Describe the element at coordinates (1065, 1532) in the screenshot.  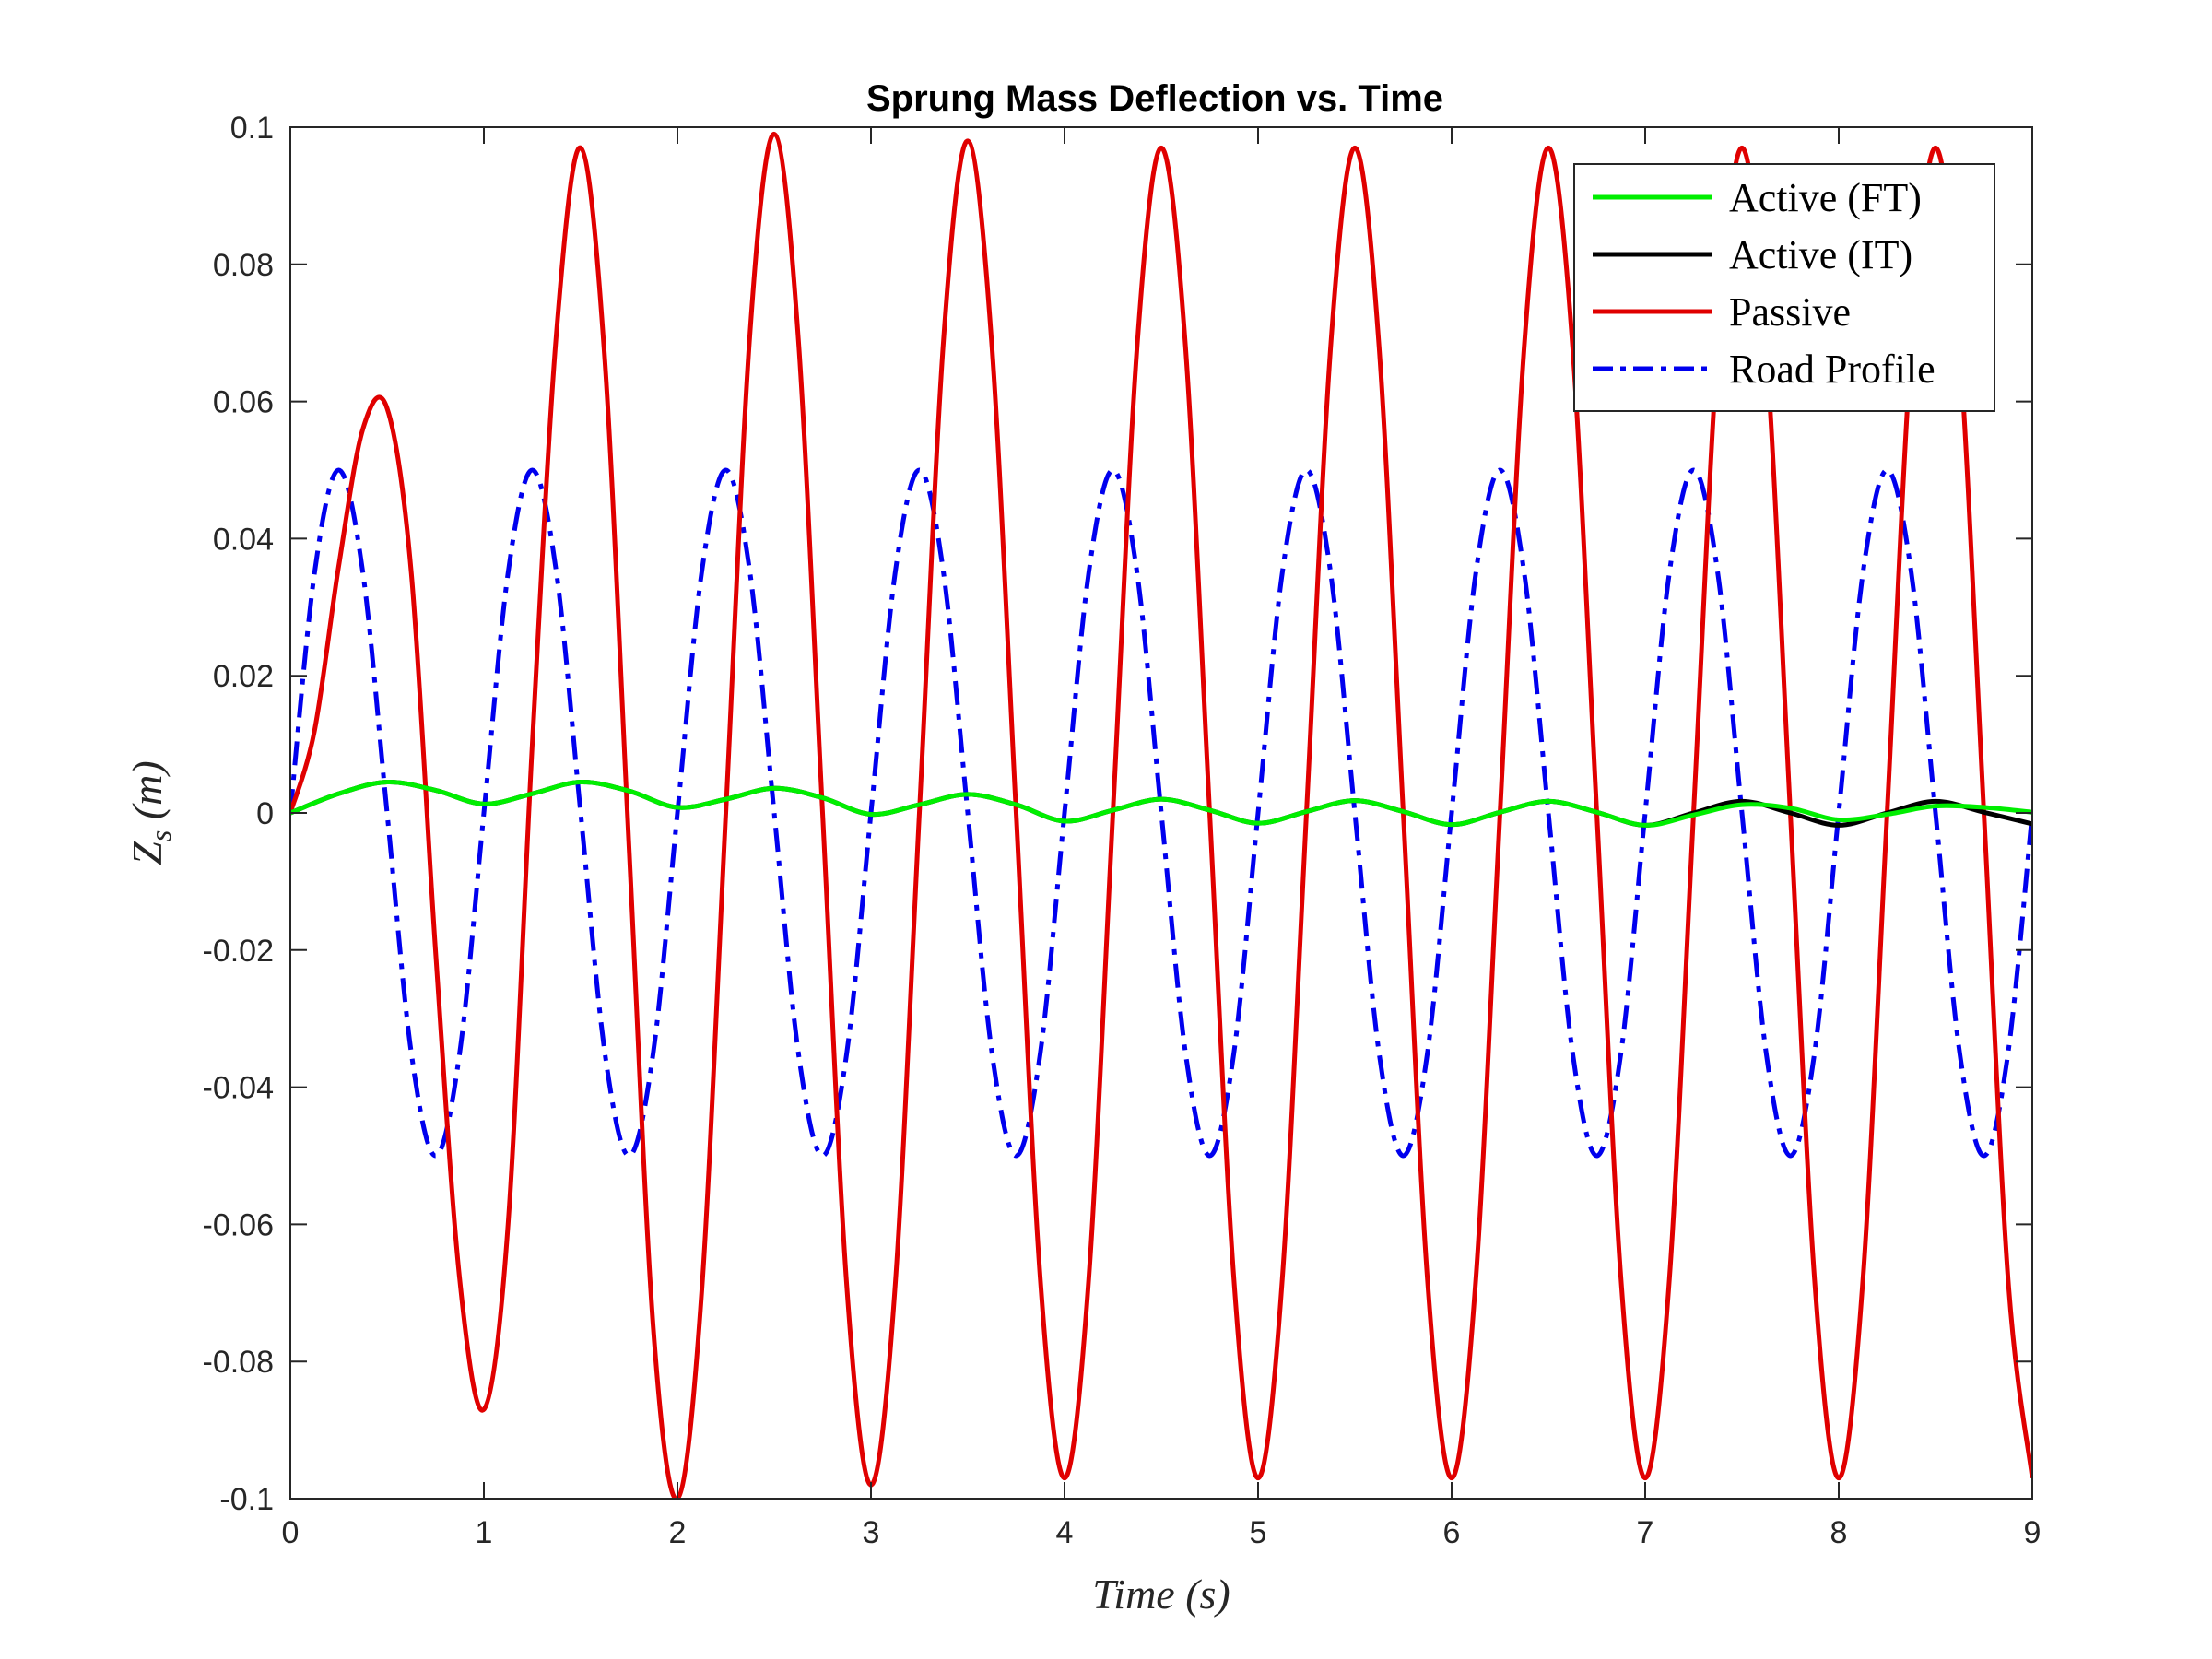
I see `x-tick-label: 4` at that location.